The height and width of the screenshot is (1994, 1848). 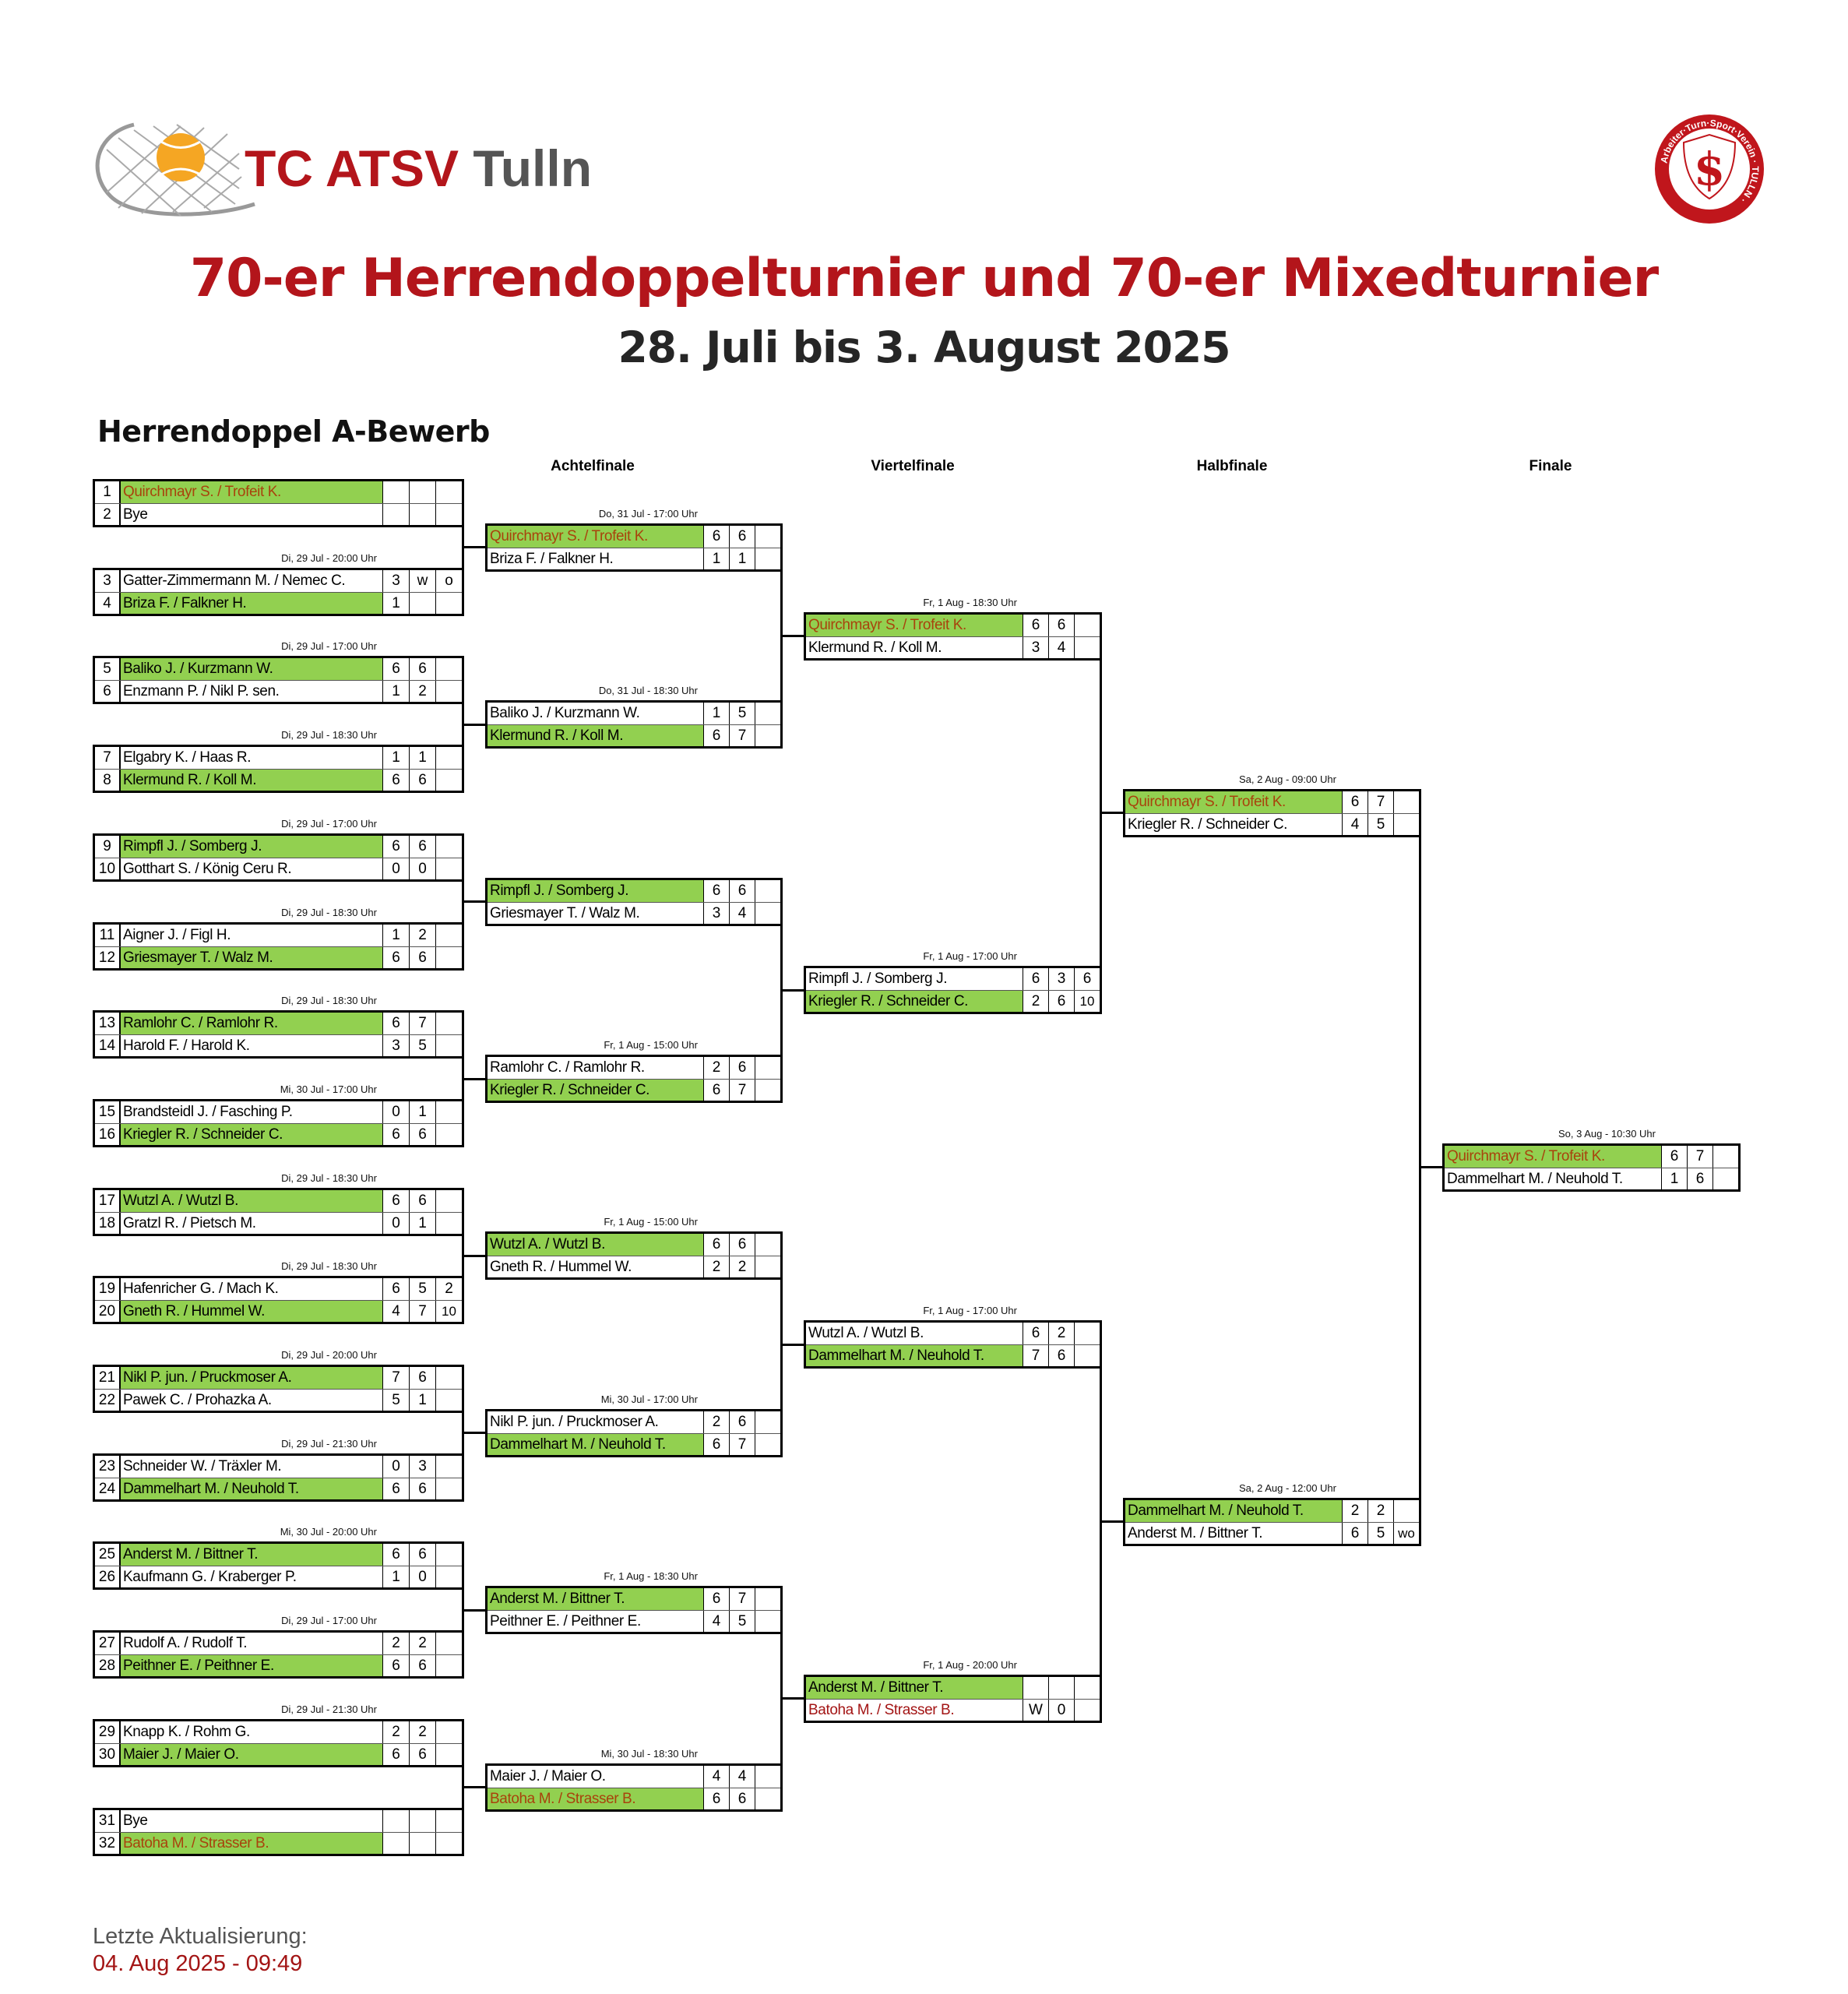 I want to click on match-row: 29 Knapp K. / Rohm G. 2 2, so click(x=278, y=1732).